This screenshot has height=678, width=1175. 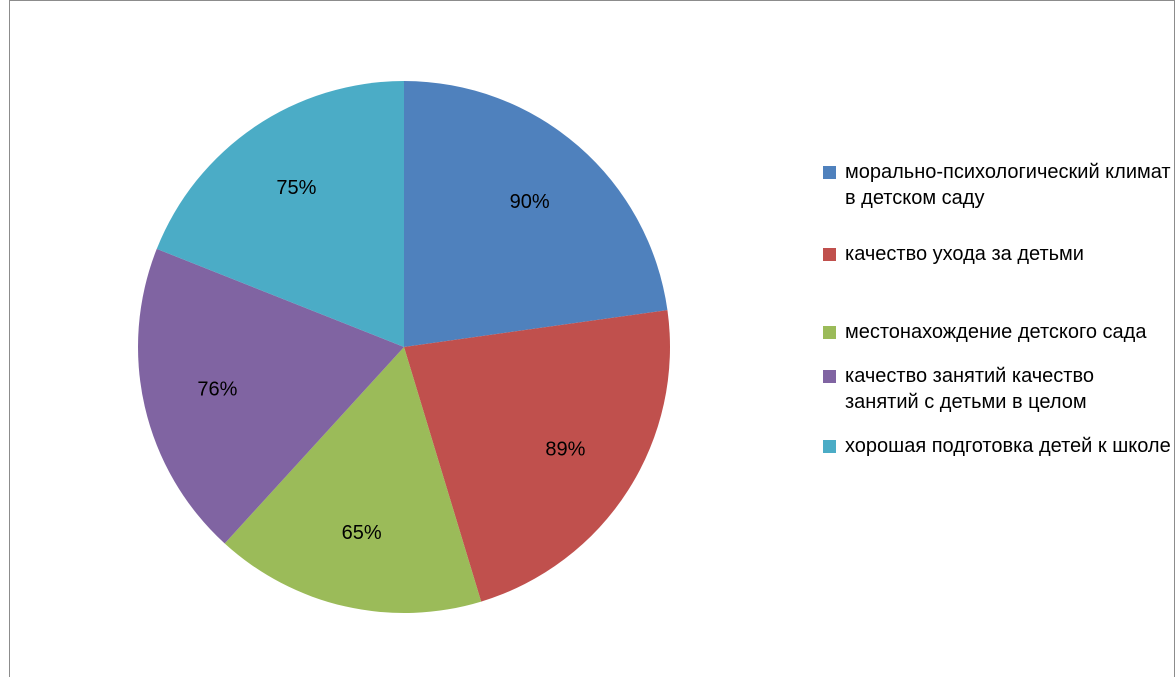 I want to click on legend-swatch-school-prep, so click(x=829, y=446).